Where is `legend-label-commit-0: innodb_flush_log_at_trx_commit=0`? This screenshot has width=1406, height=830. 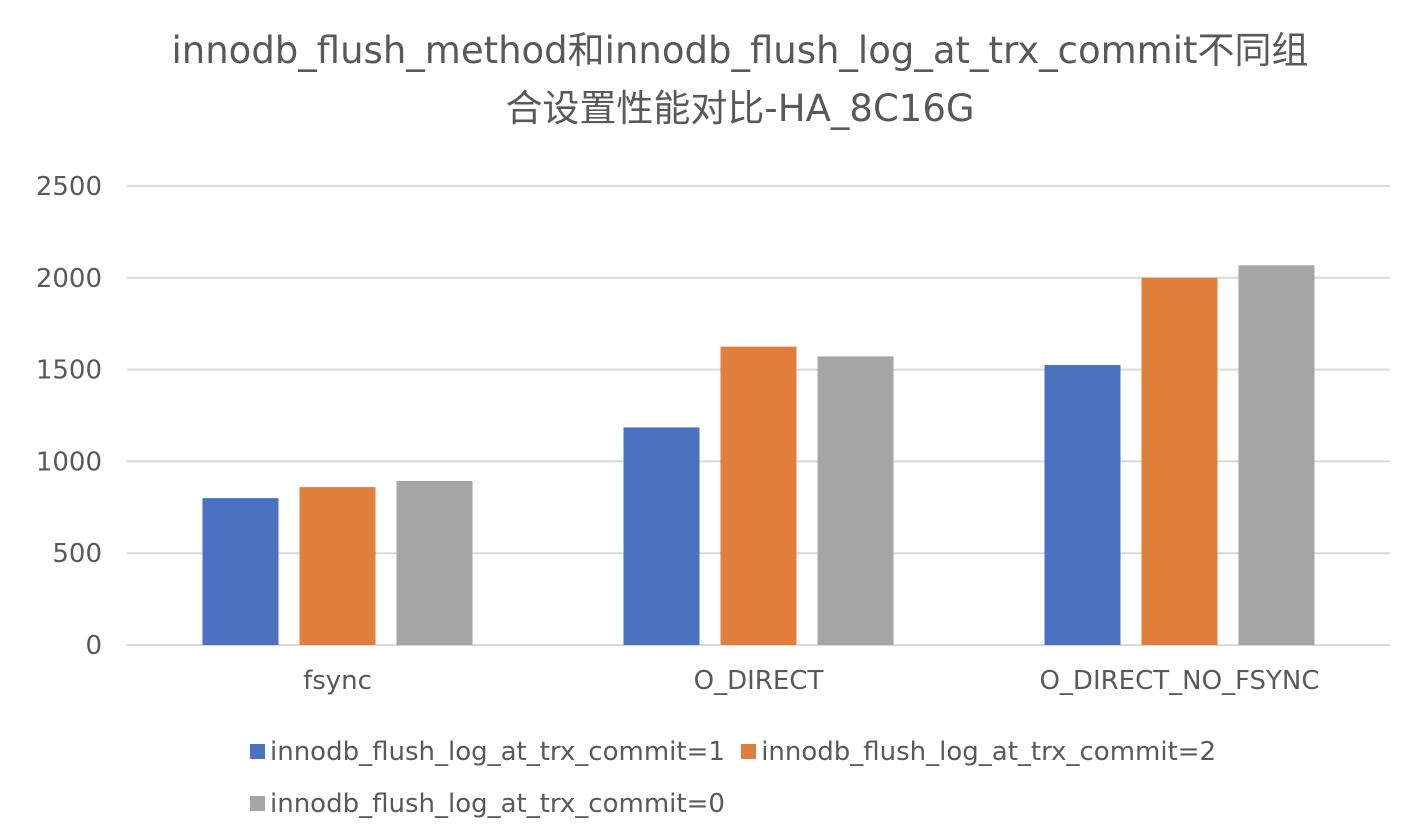 legend-label-commit-0: innodb_flush_log_at_trx_commit=0 is located at coordinates (497, 804).